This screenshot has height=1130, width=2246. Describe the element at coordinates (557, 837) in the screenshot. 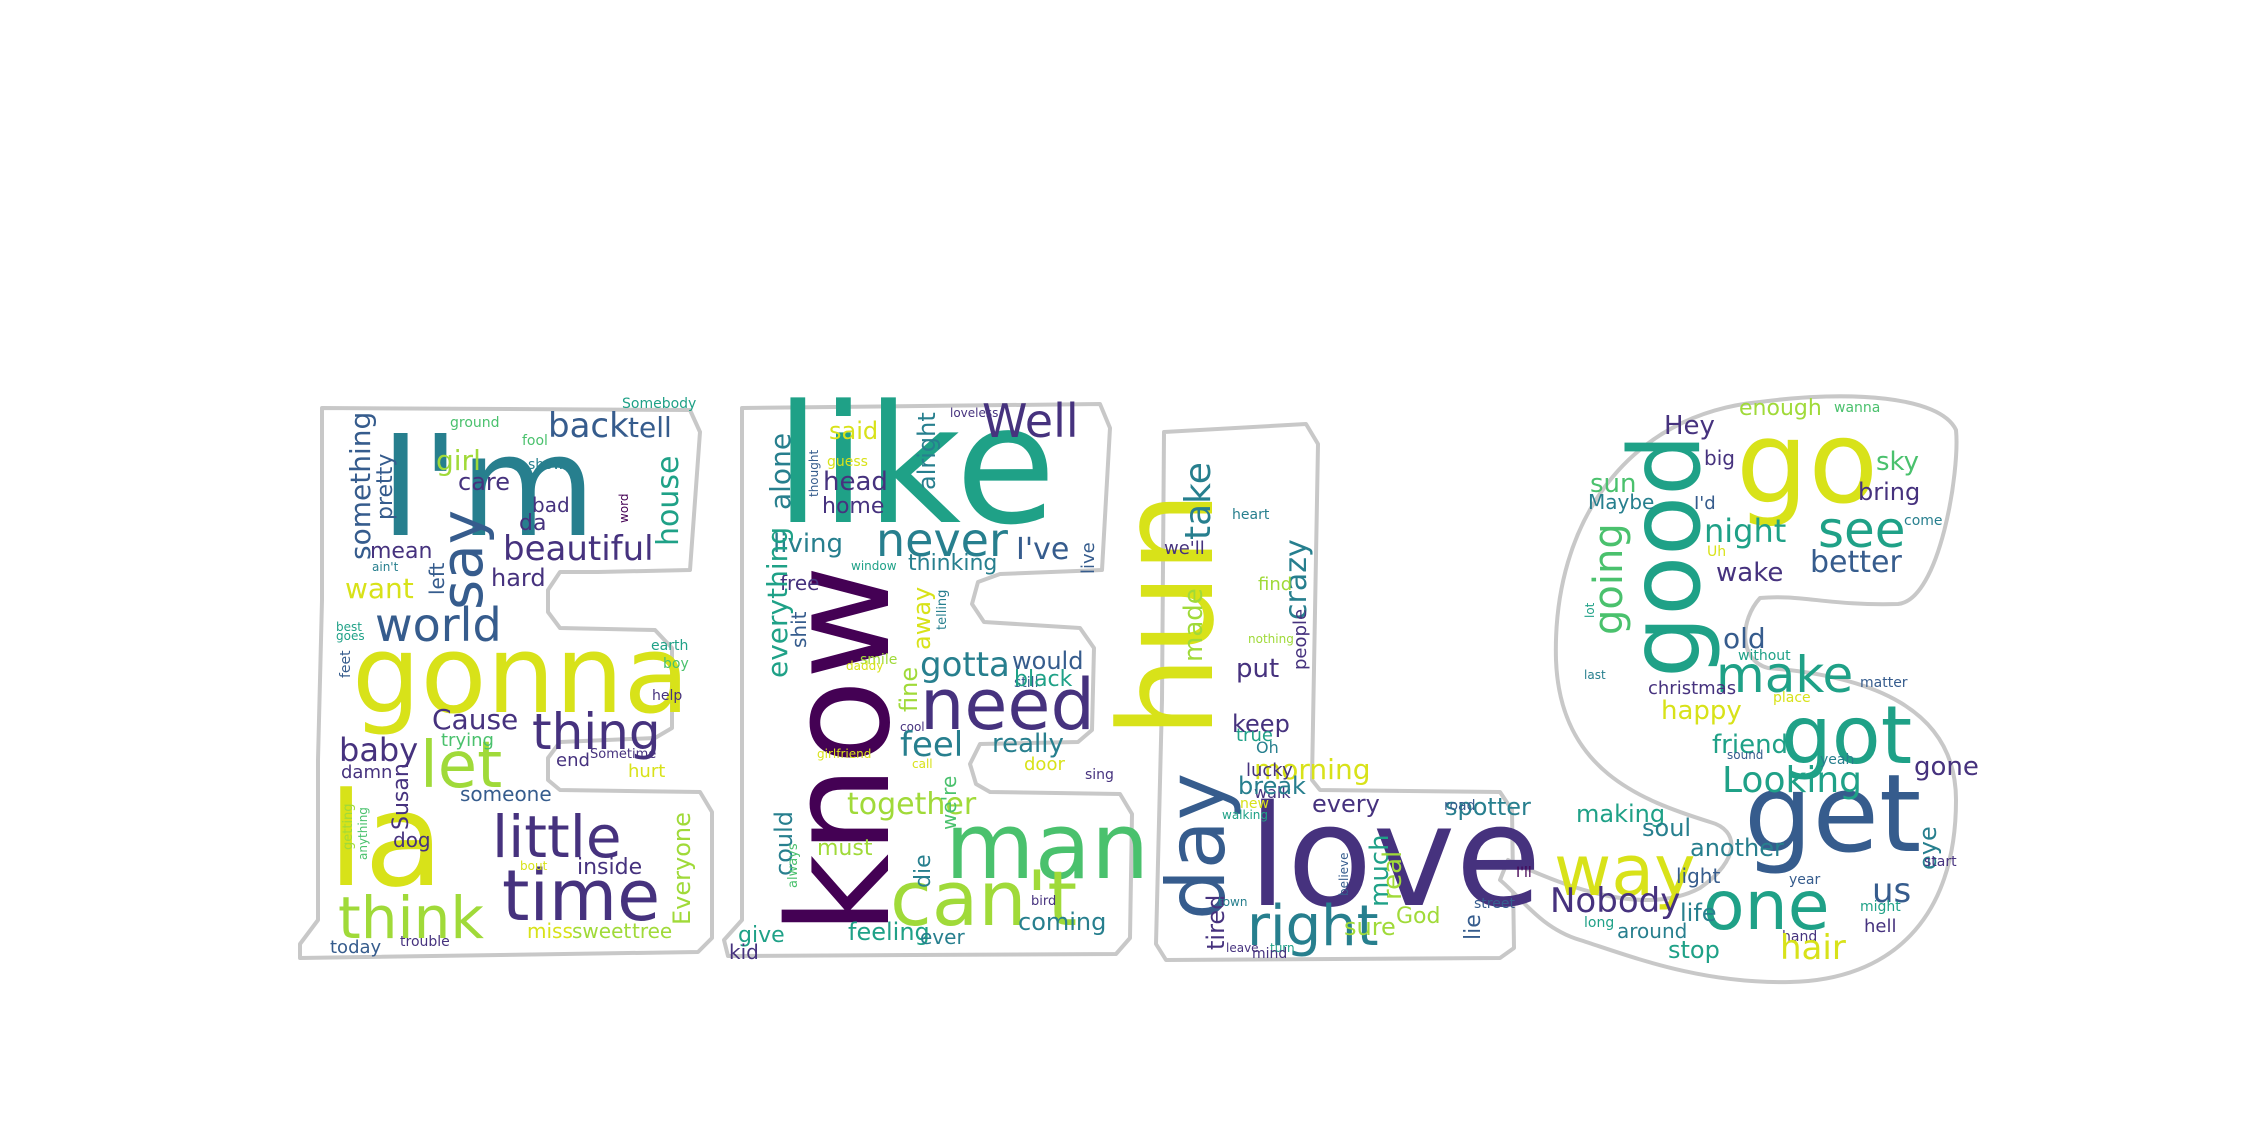

I see `word-5: little` at that location.